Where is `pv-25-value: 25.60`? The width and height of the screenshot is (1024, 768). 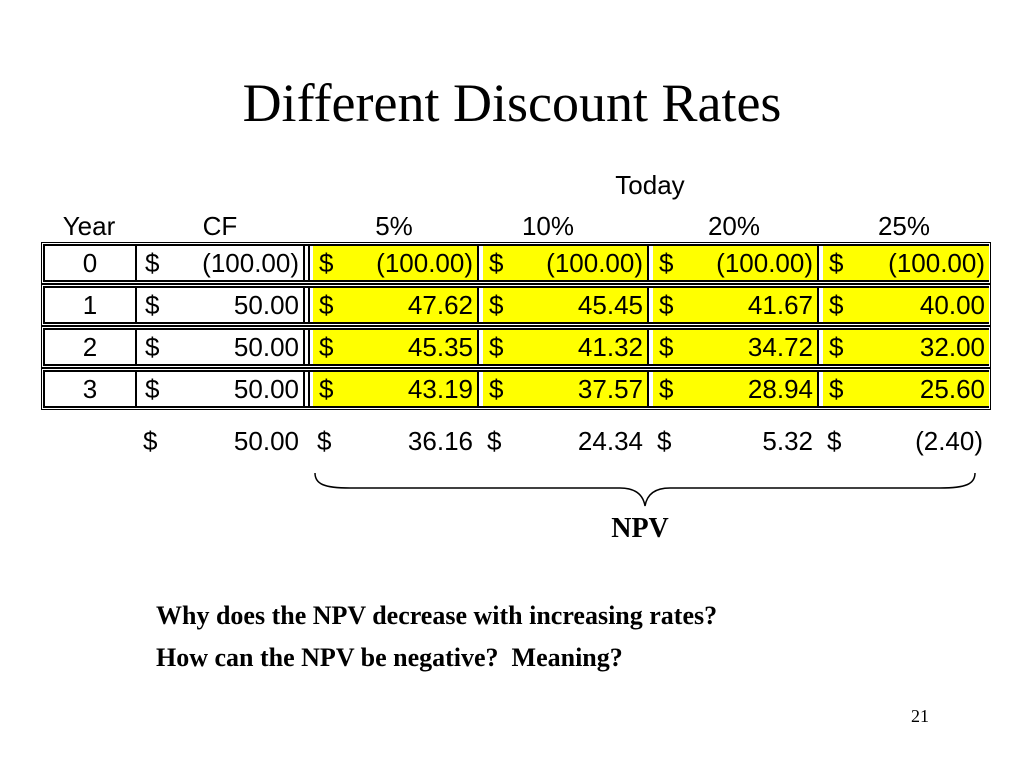
pv-25-value: 25.60 is located at coordinates (952, 389).